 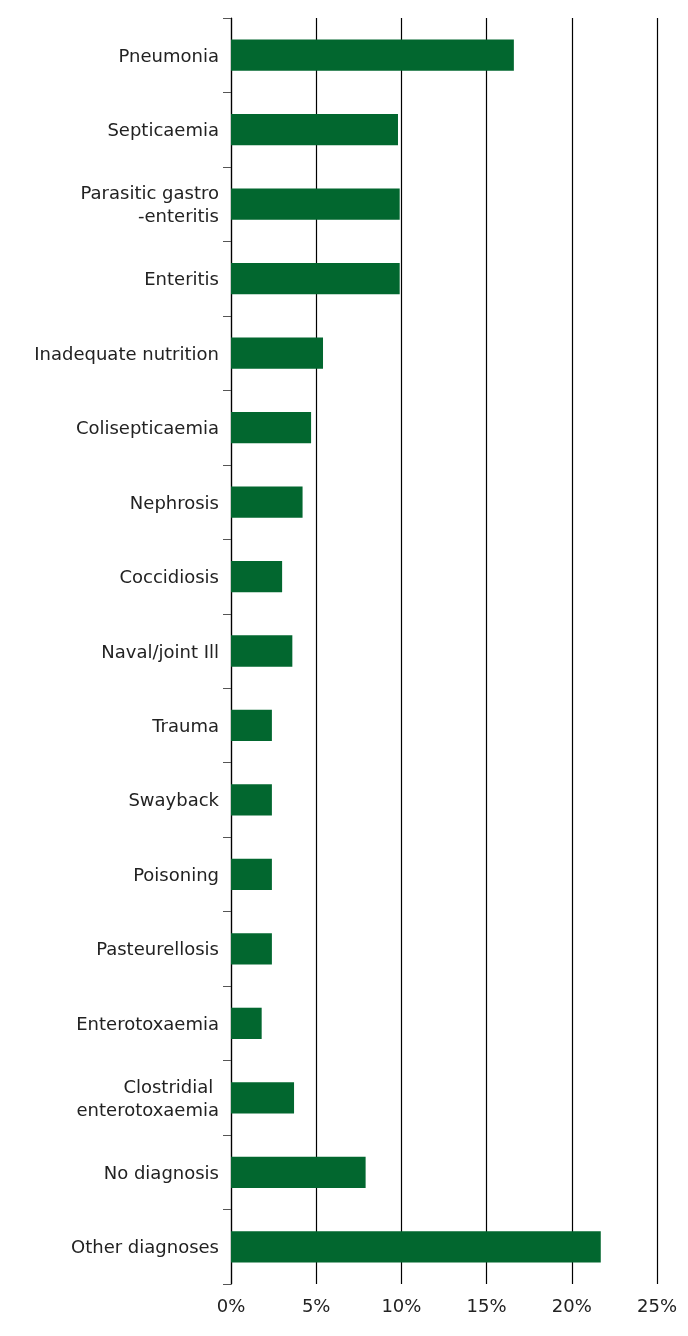 What do you see at coordinates (231, 1305) in the screenshot?
I see `x-tick-label: 0%` at bounding box center [231, 1305].